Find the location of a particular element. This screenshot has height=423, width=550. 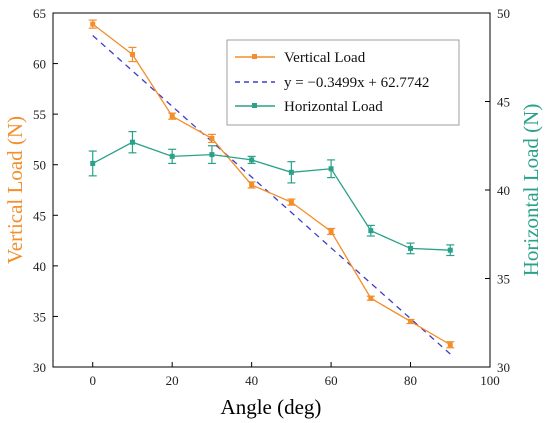

left-tick-label: 30 is located at coordinates (39, 367).